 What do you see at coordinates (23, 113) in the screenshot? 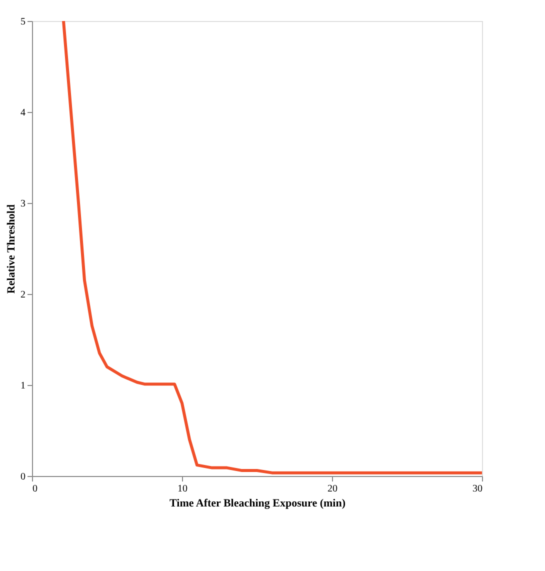
I see `y-tick-label: 4` at bounding box center [23, 113].